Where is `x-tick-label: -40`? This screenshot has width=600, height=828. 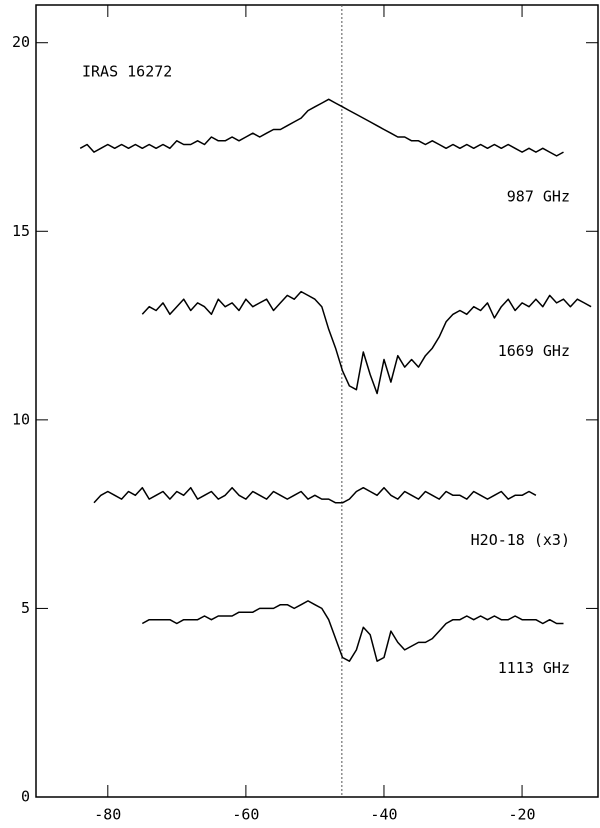
x-tick-label: -40 is located at coordinates (383, 815).